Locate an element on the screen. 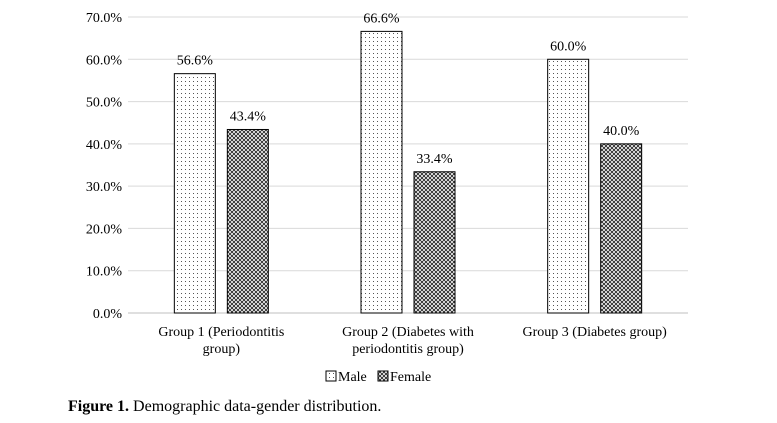  legend: Male Female is located at coordinates (378, 377).